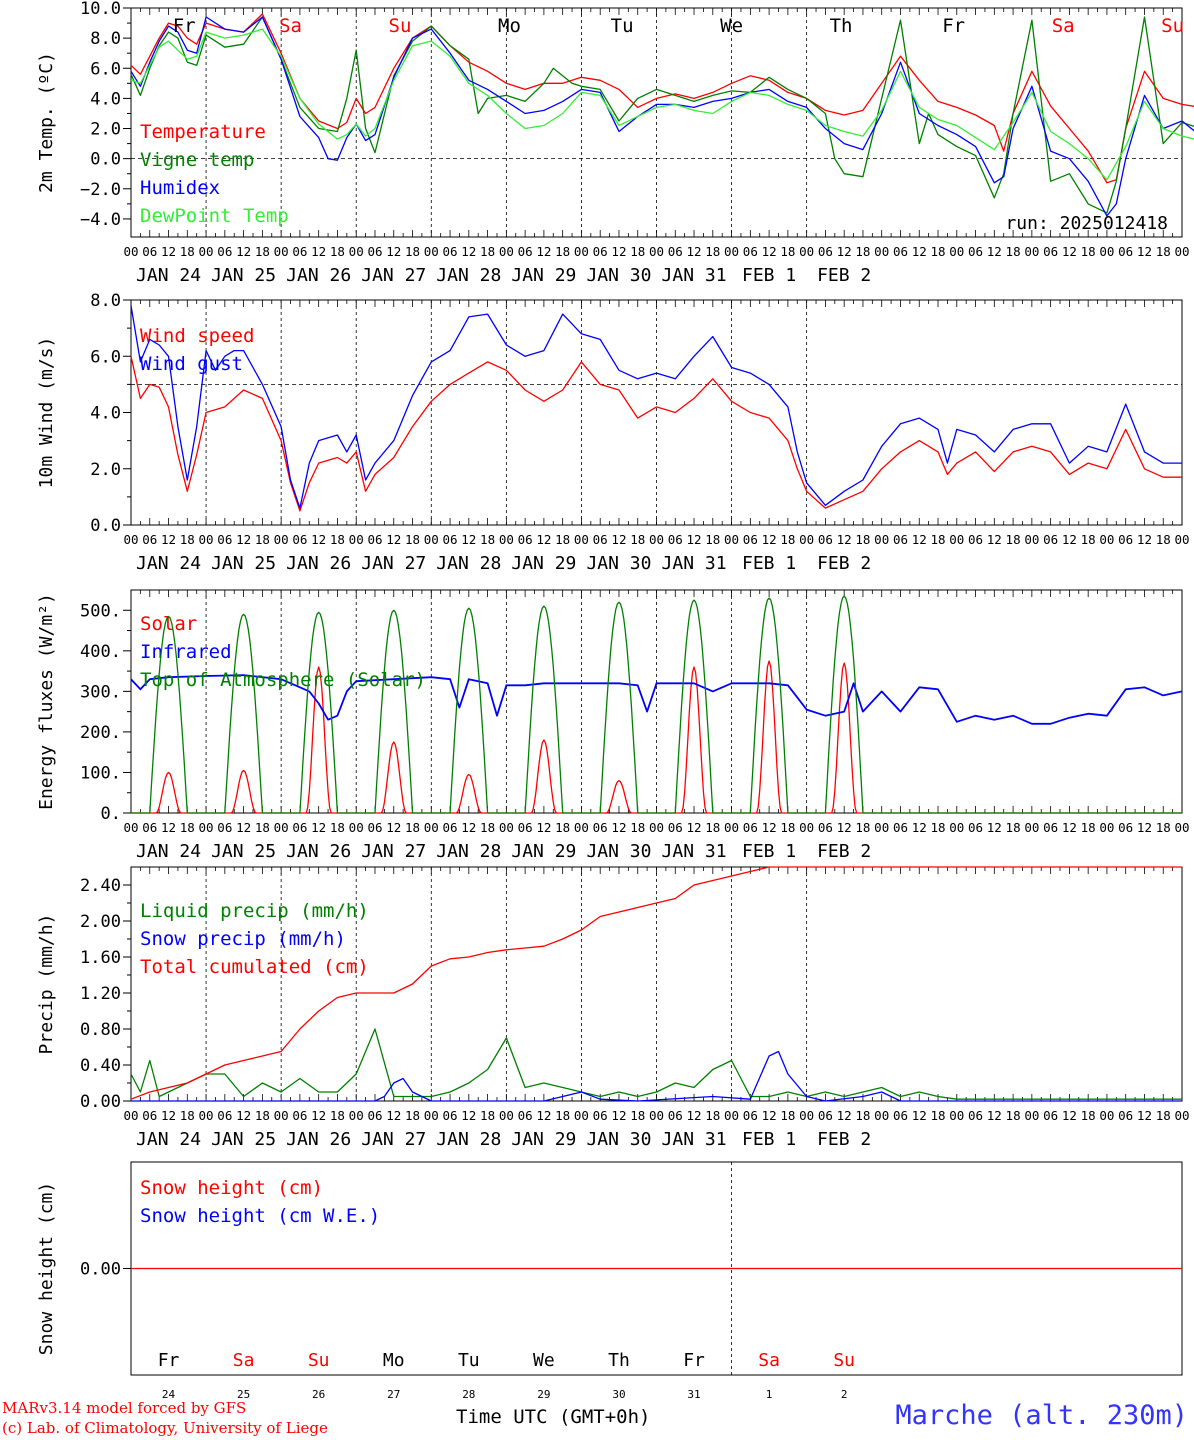 This screenshot has width=1194, height=1440. Describe the element at coordinates (243, 1139) in the screenshot. I see `day-label: JAN 25` at that location.